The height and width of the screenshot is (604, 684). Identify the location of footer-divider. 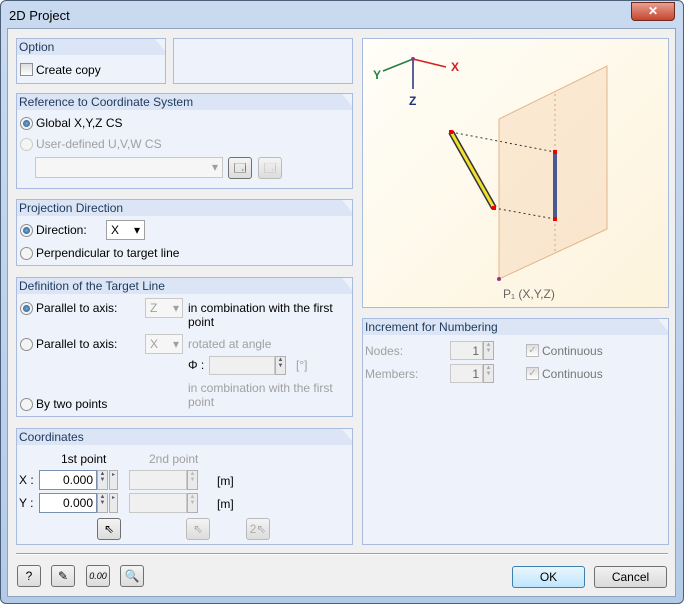
(342, 554).